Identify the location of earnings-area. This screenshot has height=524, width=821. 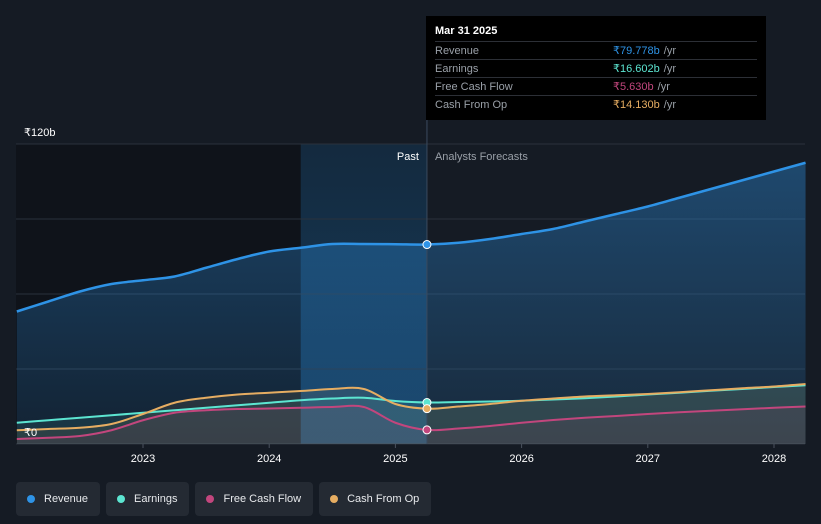
(411, 414).